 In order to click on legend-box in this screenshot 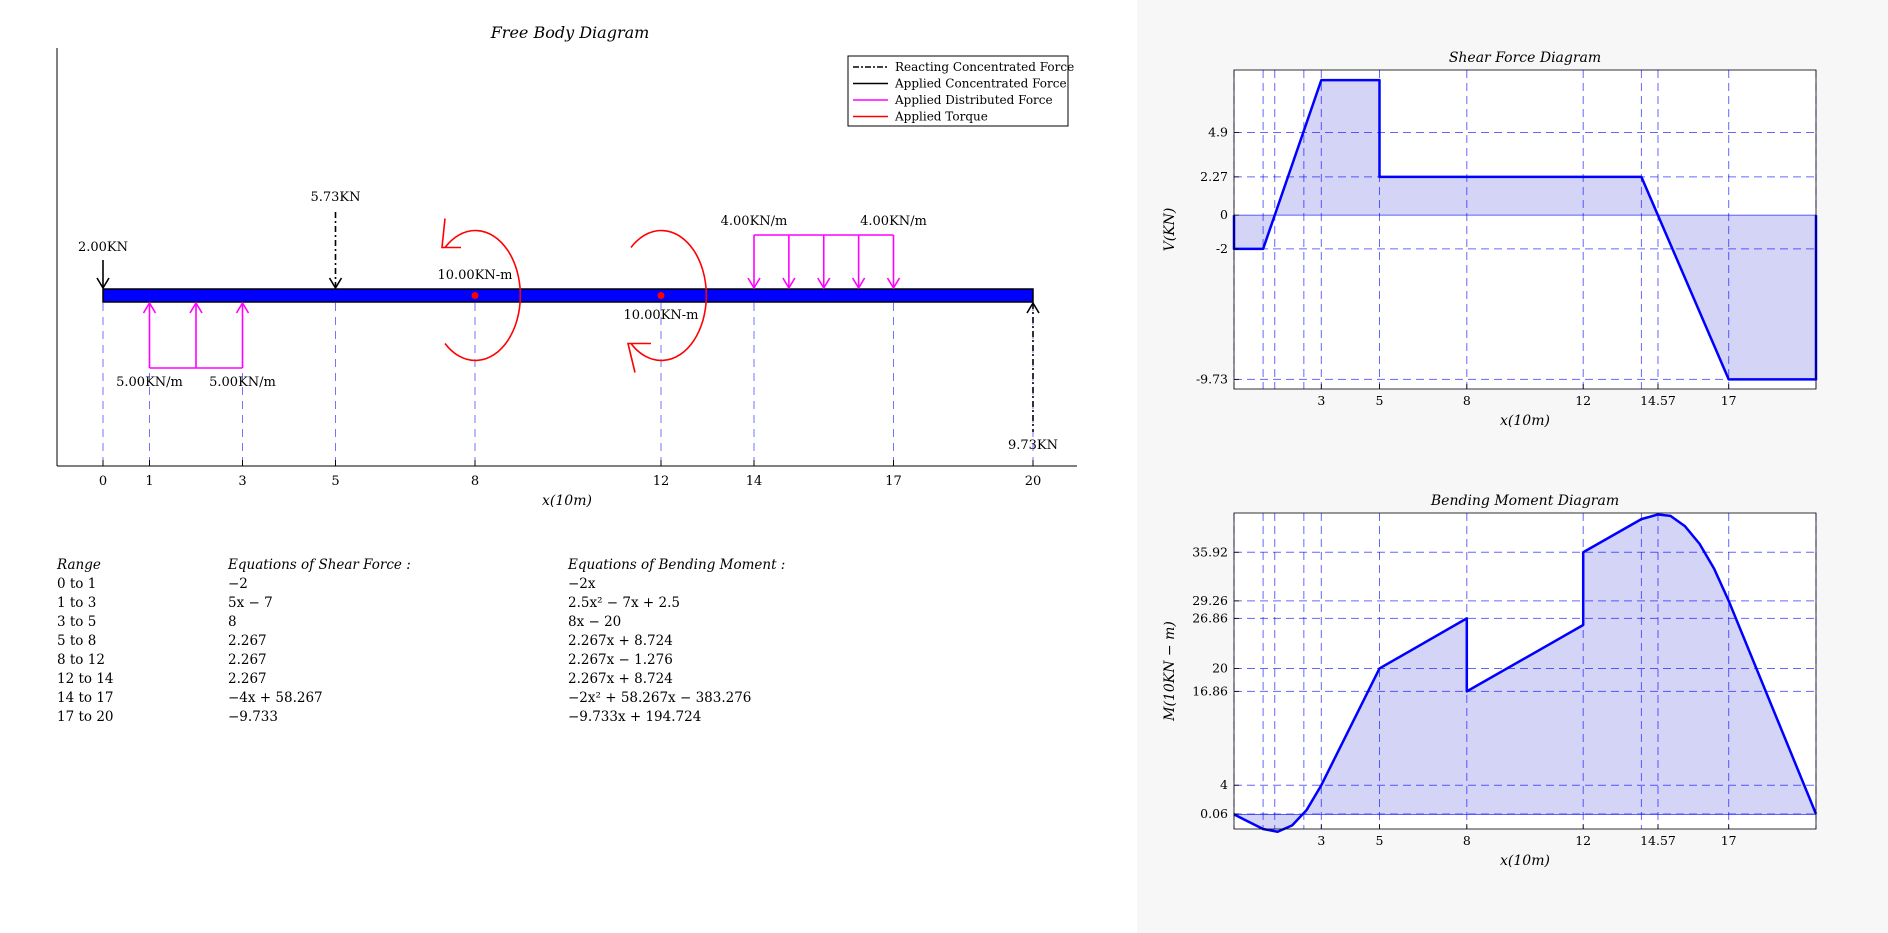, I will do `click(958, 91)`.